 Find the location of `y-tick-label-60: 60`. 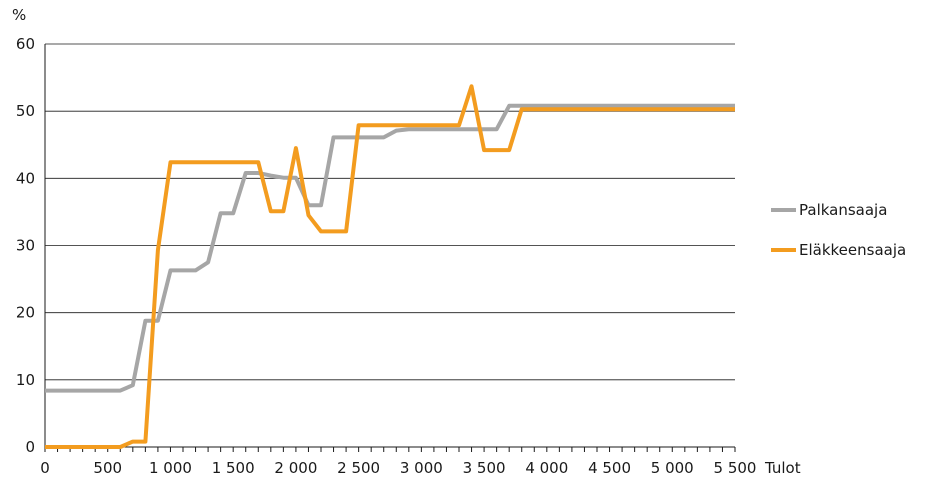

y-tick-label-60: 60 is located at coordinates (25, 44).